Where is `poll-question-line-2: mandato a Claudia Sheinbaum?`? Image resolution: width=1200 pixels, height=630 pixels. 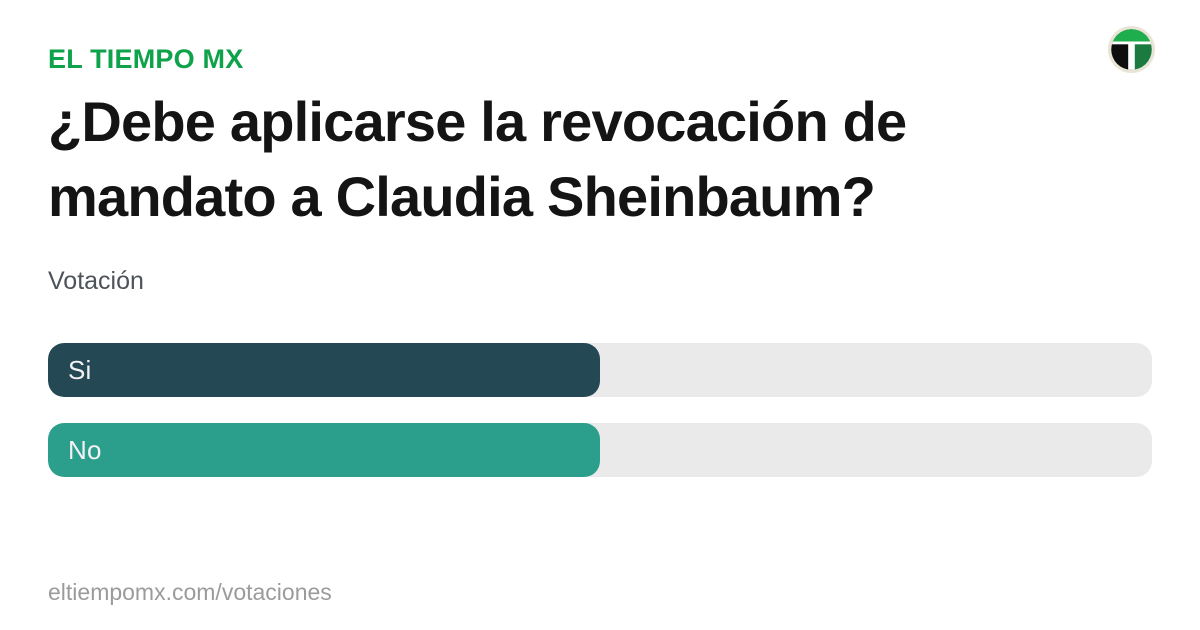 poll-question-line-2: mandato a Claudia Sheinbaum? is located at coordinates (462, 196).